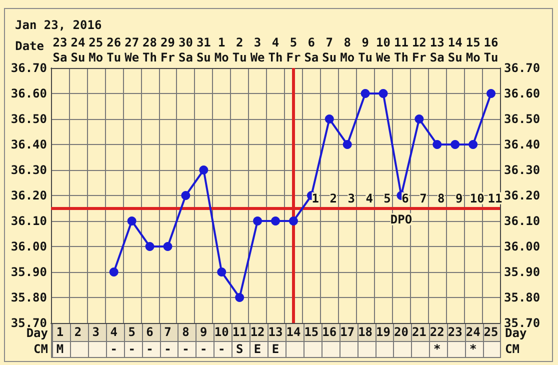 The image size is (558, 365). What do you see at coordinates (437, 50) in the screenshot?
I see `x-tick-label: 13 Sa` at bounding box center [437, 50].